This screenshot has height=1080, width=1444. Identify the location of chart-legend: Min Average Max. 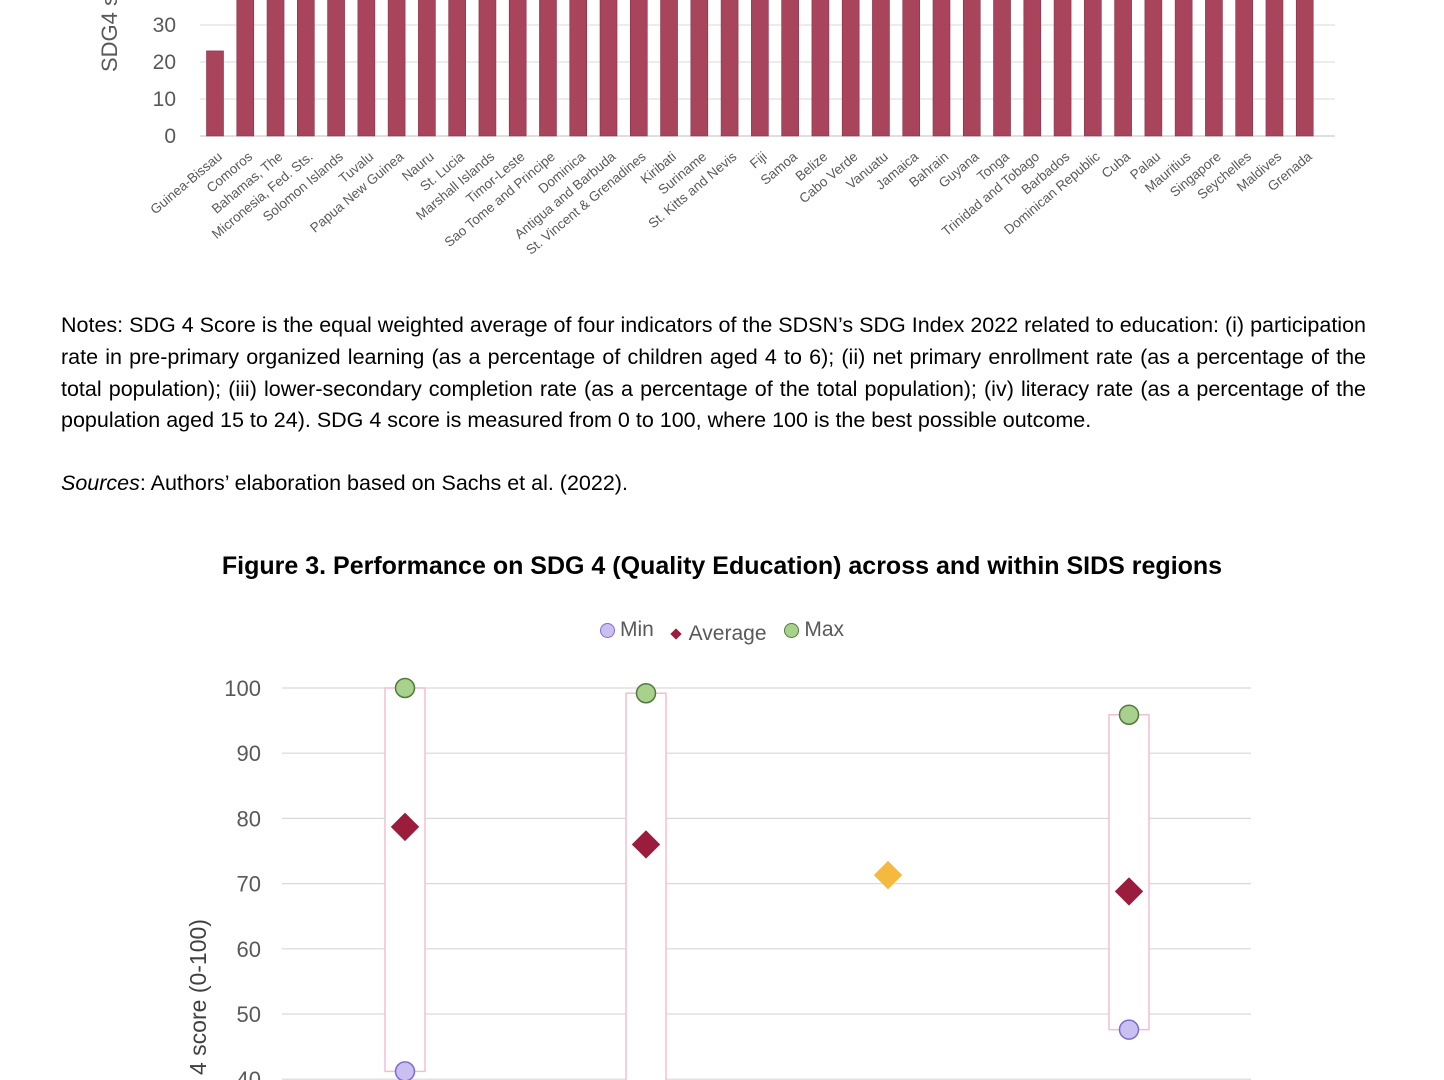
(722, 632).